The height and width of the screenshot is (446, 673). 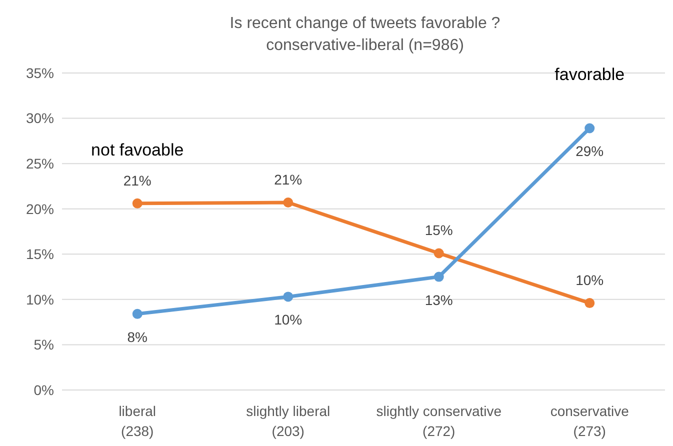 What do you see at coordinates (589, 74) in the screenshot?
I see `text: favorable` at bounding box center [589, 74].